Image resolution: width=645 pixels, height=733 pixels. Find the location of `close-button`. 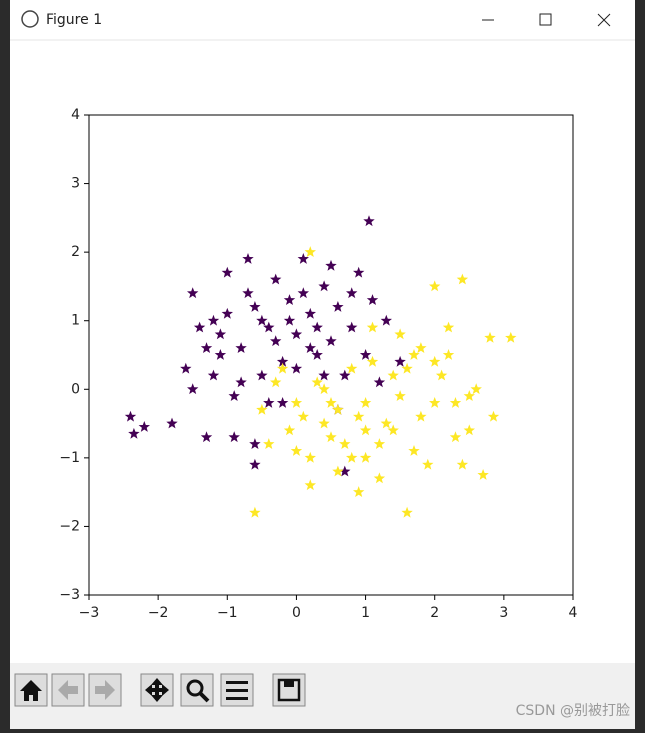

close-button is located at coordinates (604, 20).